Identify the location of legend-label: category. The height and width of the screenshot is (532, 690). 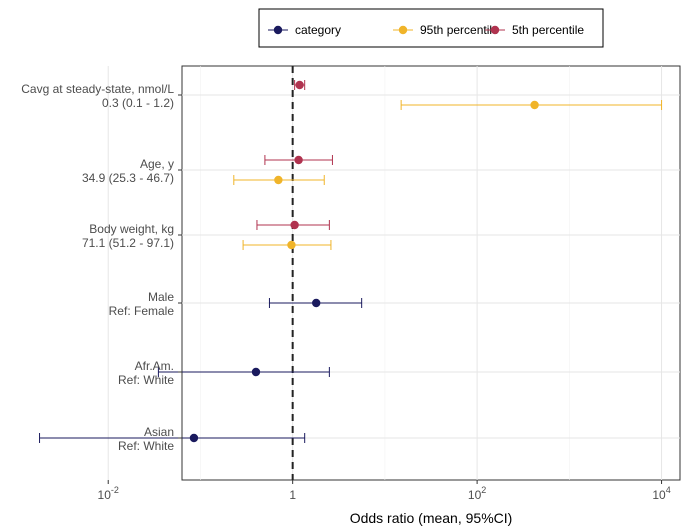
(318, 30).